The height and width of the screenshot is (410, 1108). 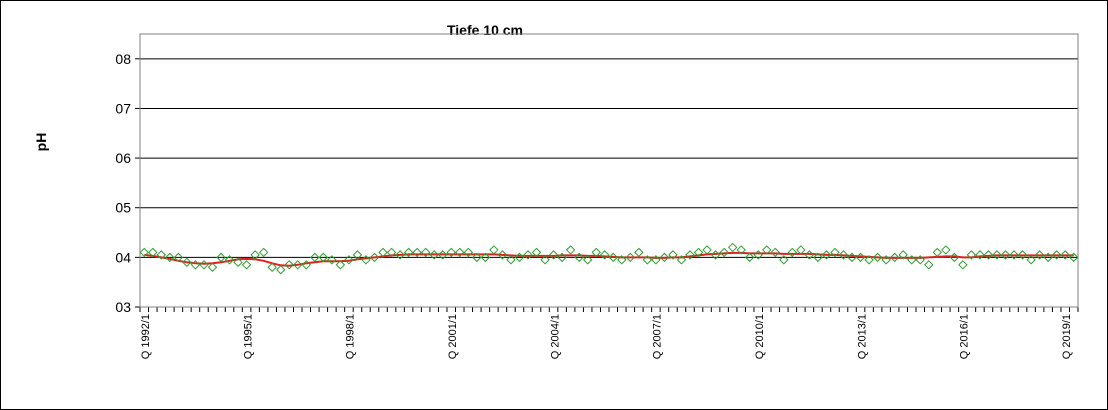 What do you see at coordinates (146, 336) in the screenshot?
I see `x-tick-label: Q 1992/1` at bounding box center [146, 336].